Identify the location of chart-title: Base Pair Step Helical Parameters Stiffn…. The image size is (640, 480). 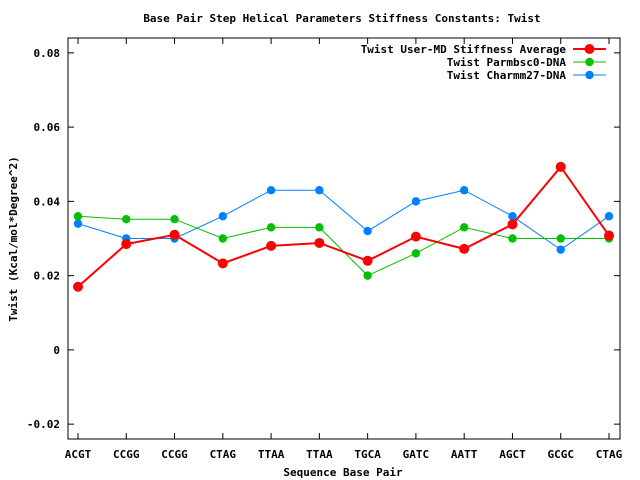
(341, 18).